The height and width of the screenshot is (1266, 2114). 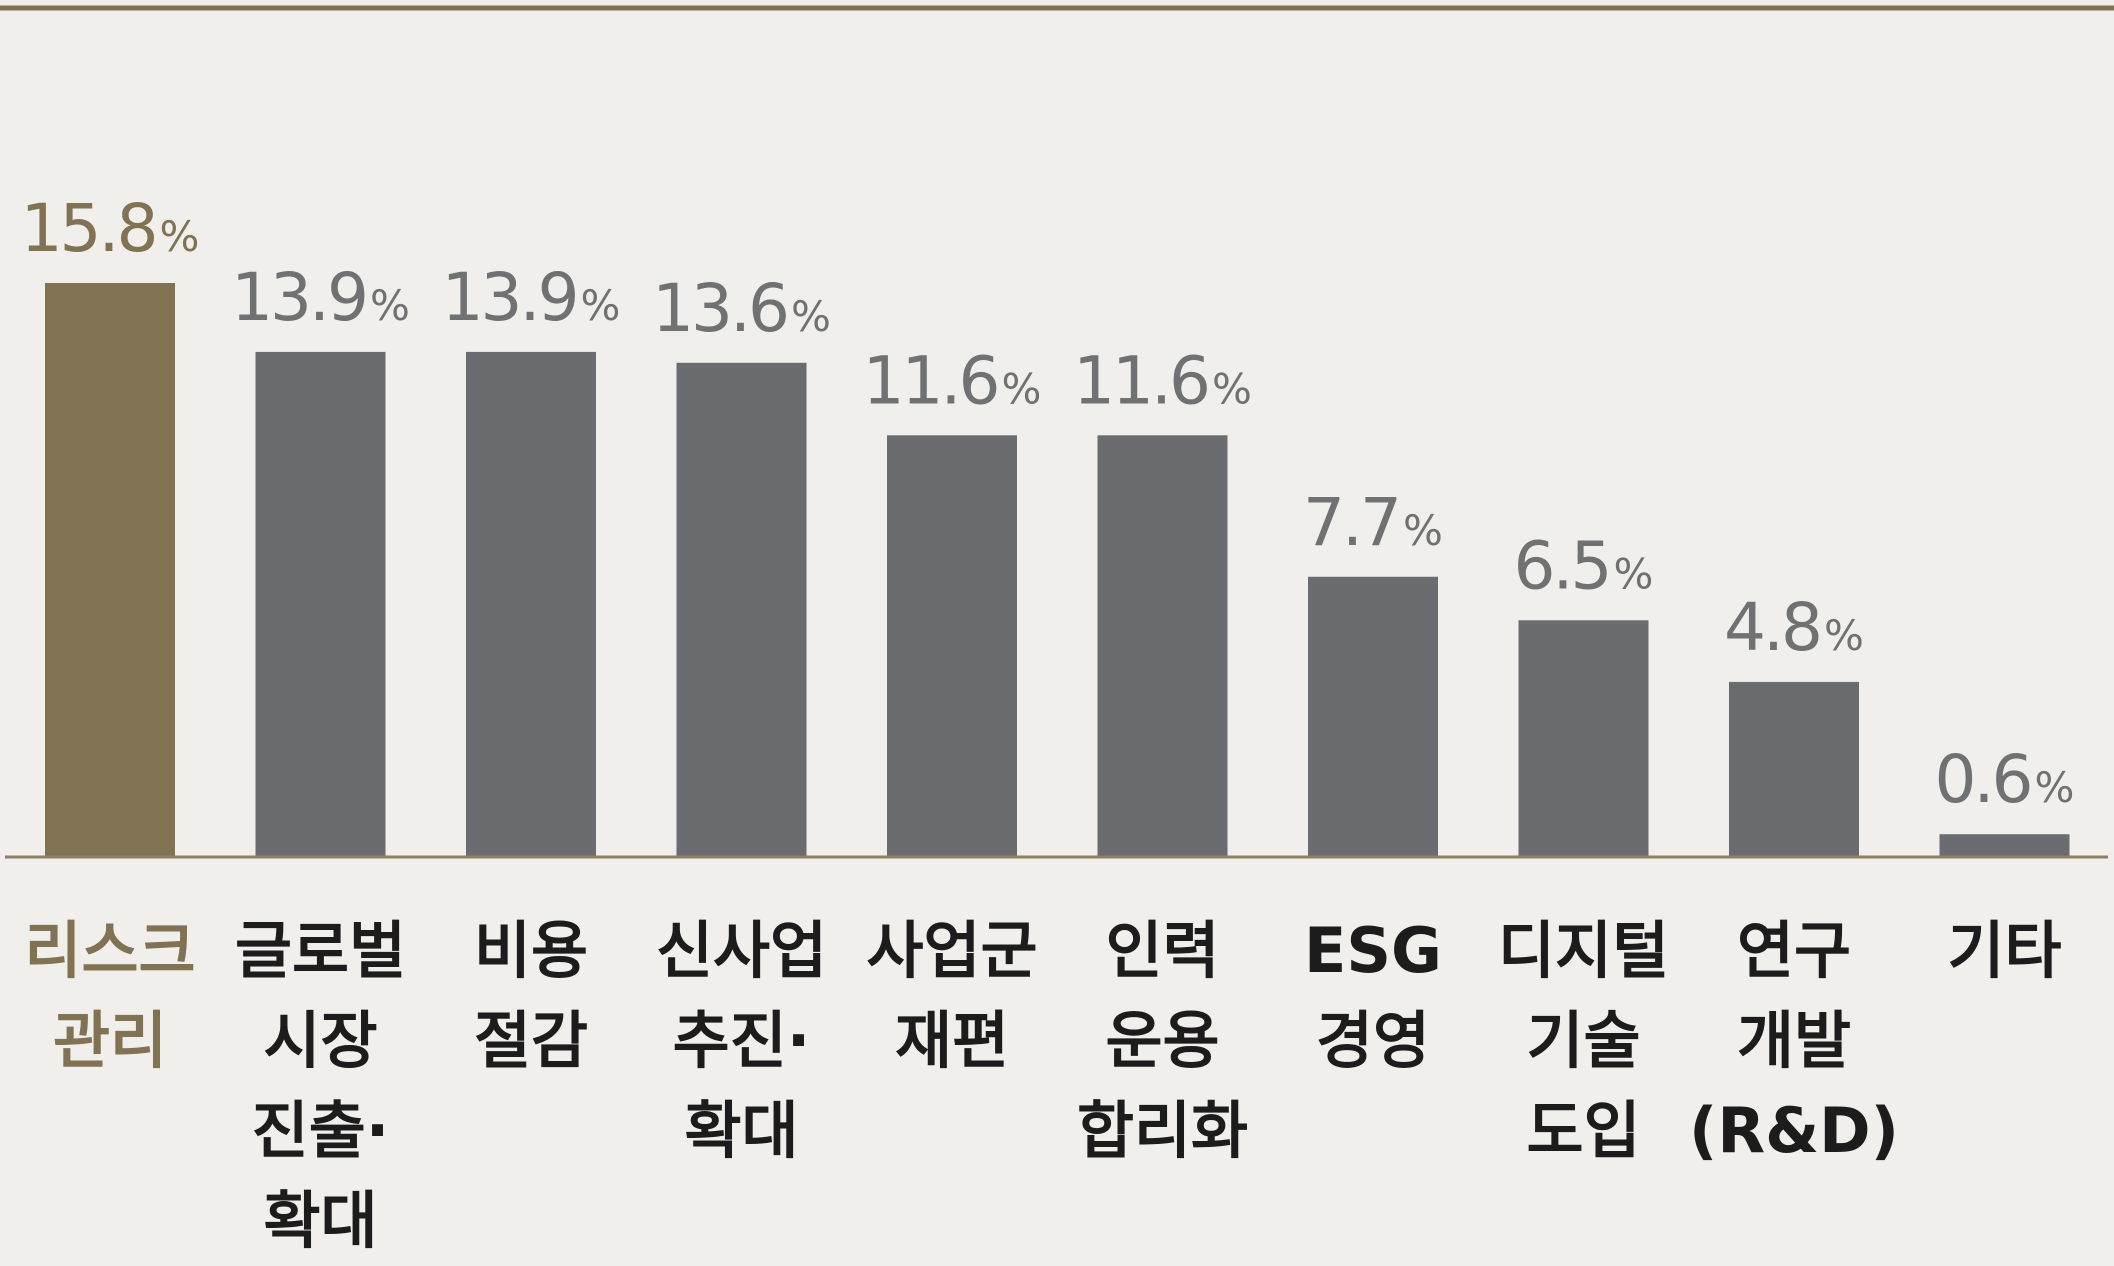 I want to click on category-label-3-line-0: 신사업, so click(x=741, y=950).